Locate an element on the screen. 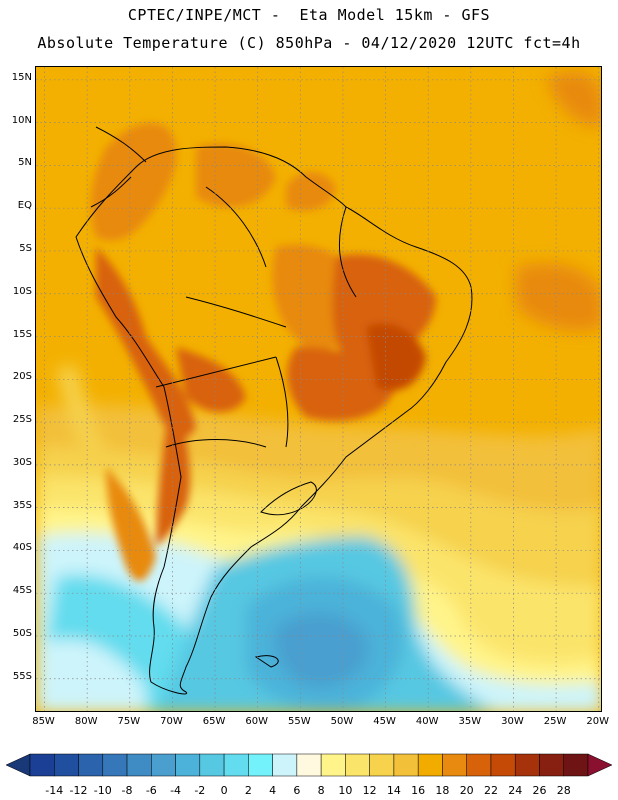 This screenshot has width=618, height=800. colorbar-tick-label: -8 is located at coordinates (127, 790).